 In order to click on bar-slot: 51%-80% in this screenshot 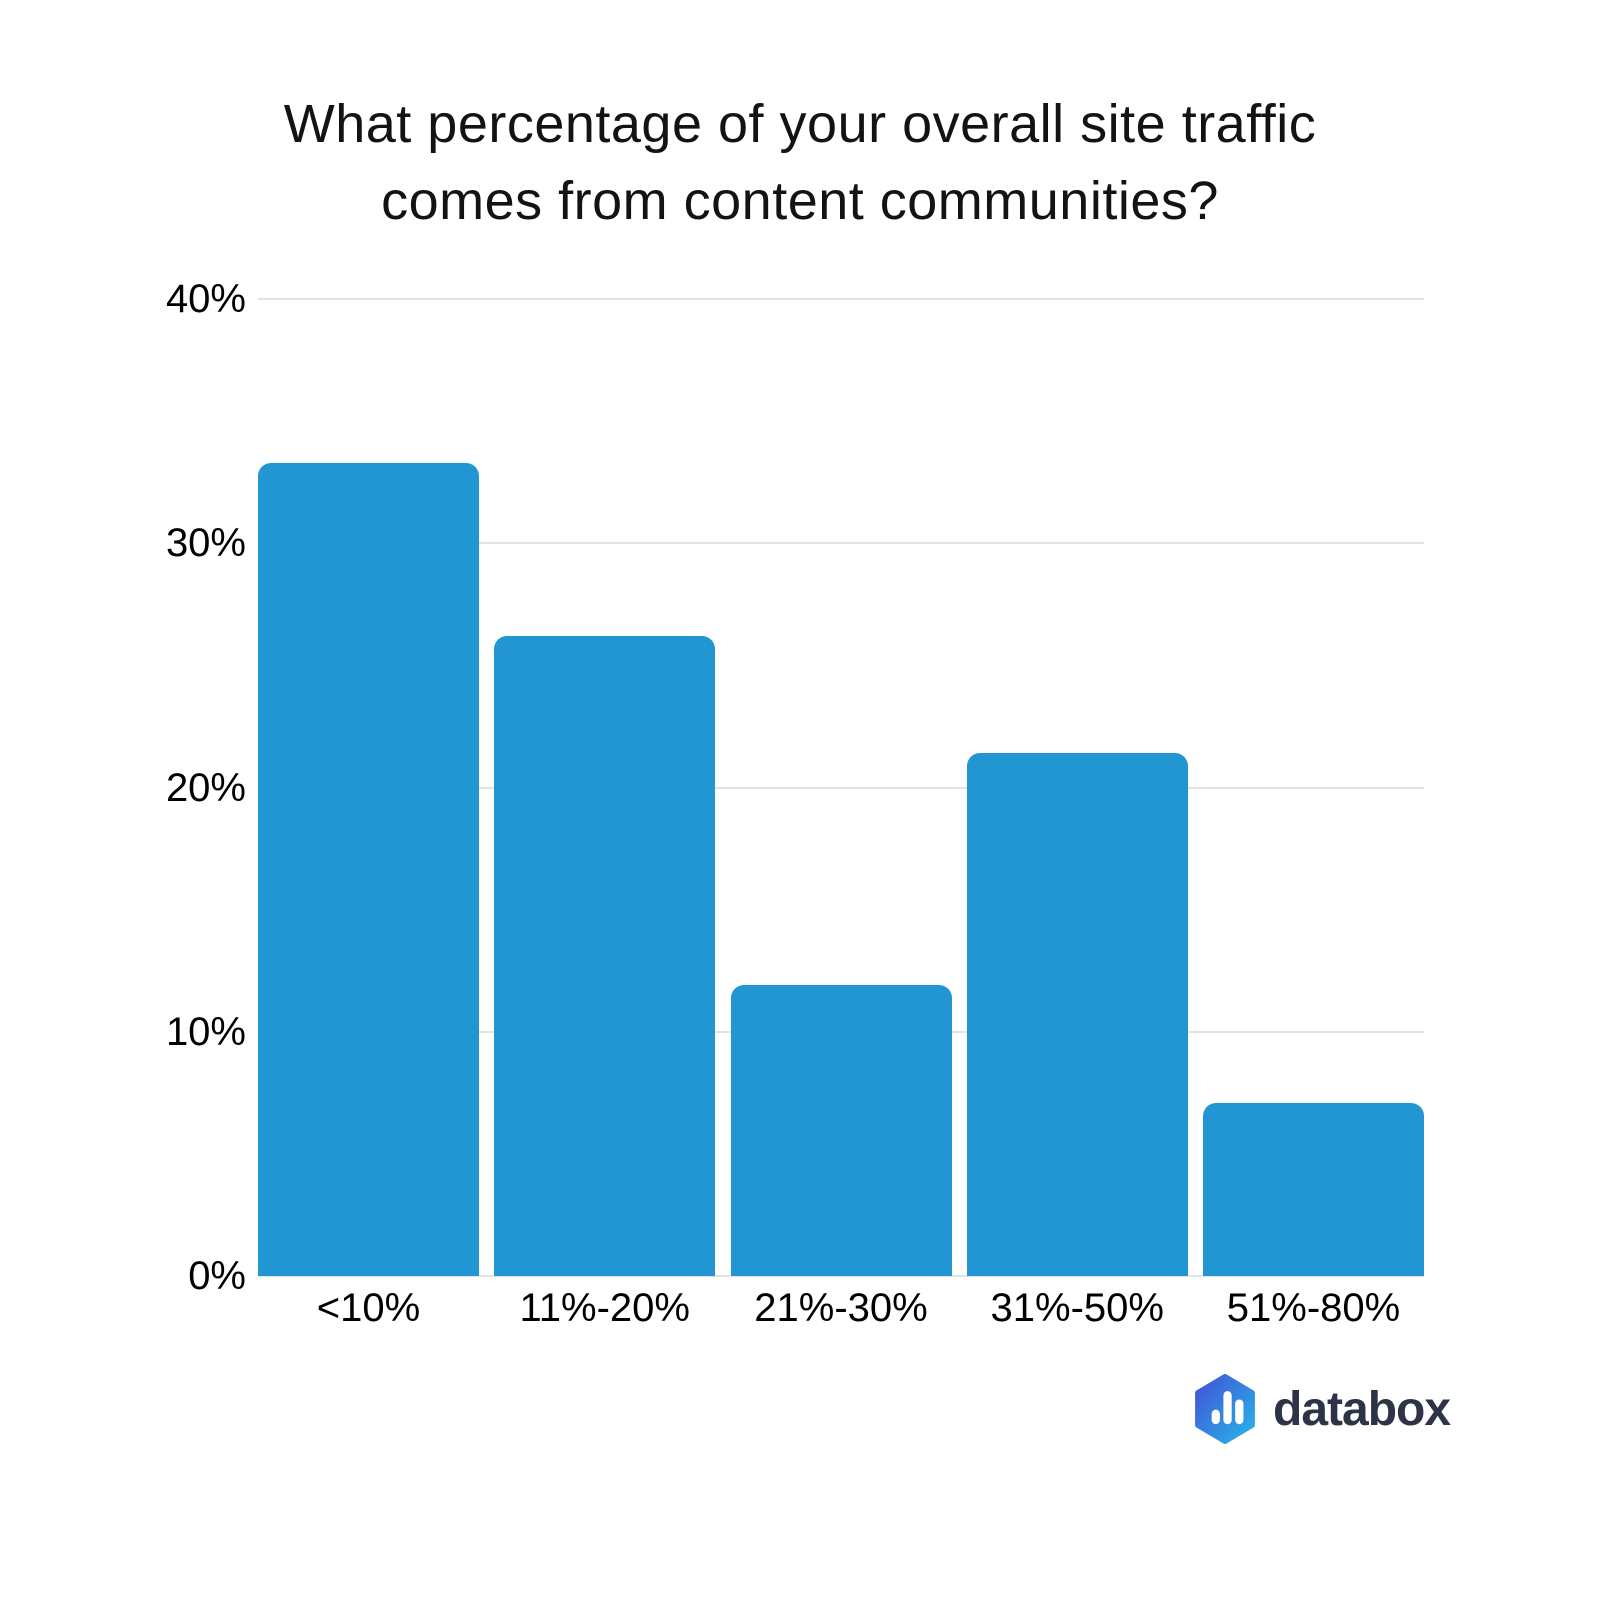, I will do `click(1313, 814)`.